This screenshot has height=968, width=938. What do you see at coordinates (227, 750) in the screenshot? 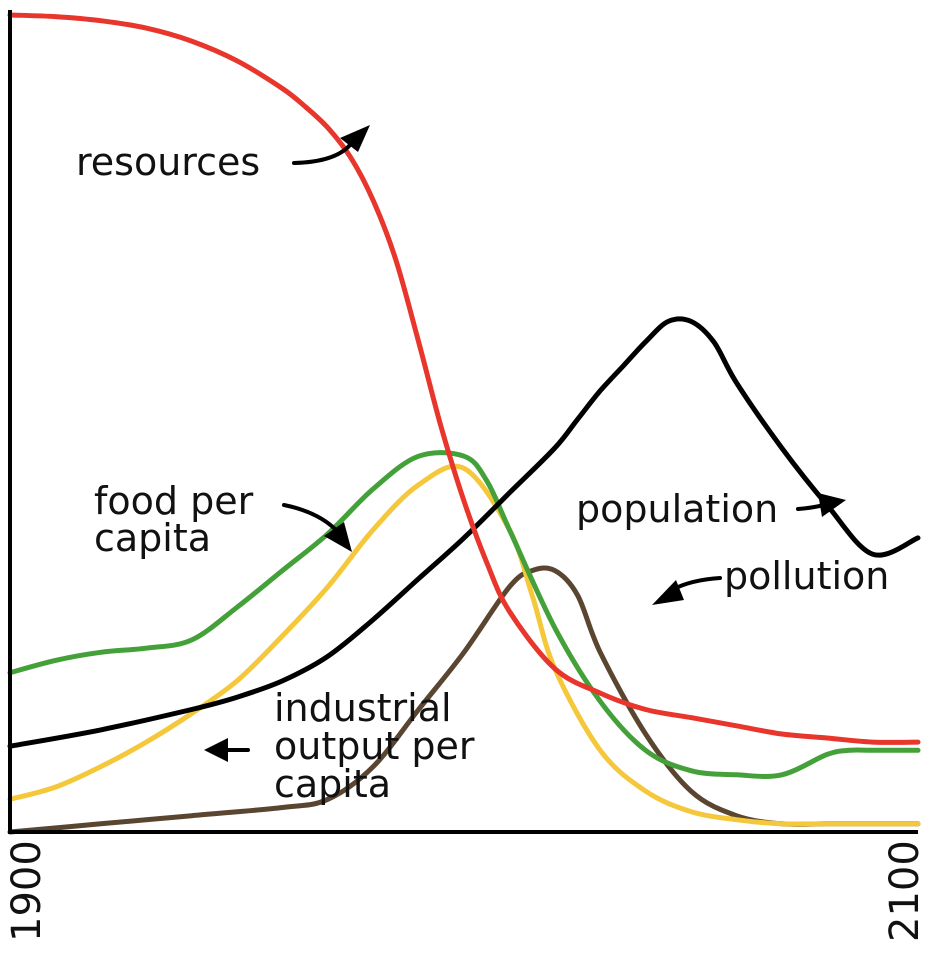
I see `arrow-industrial-output` at bounding box center [227, 750].